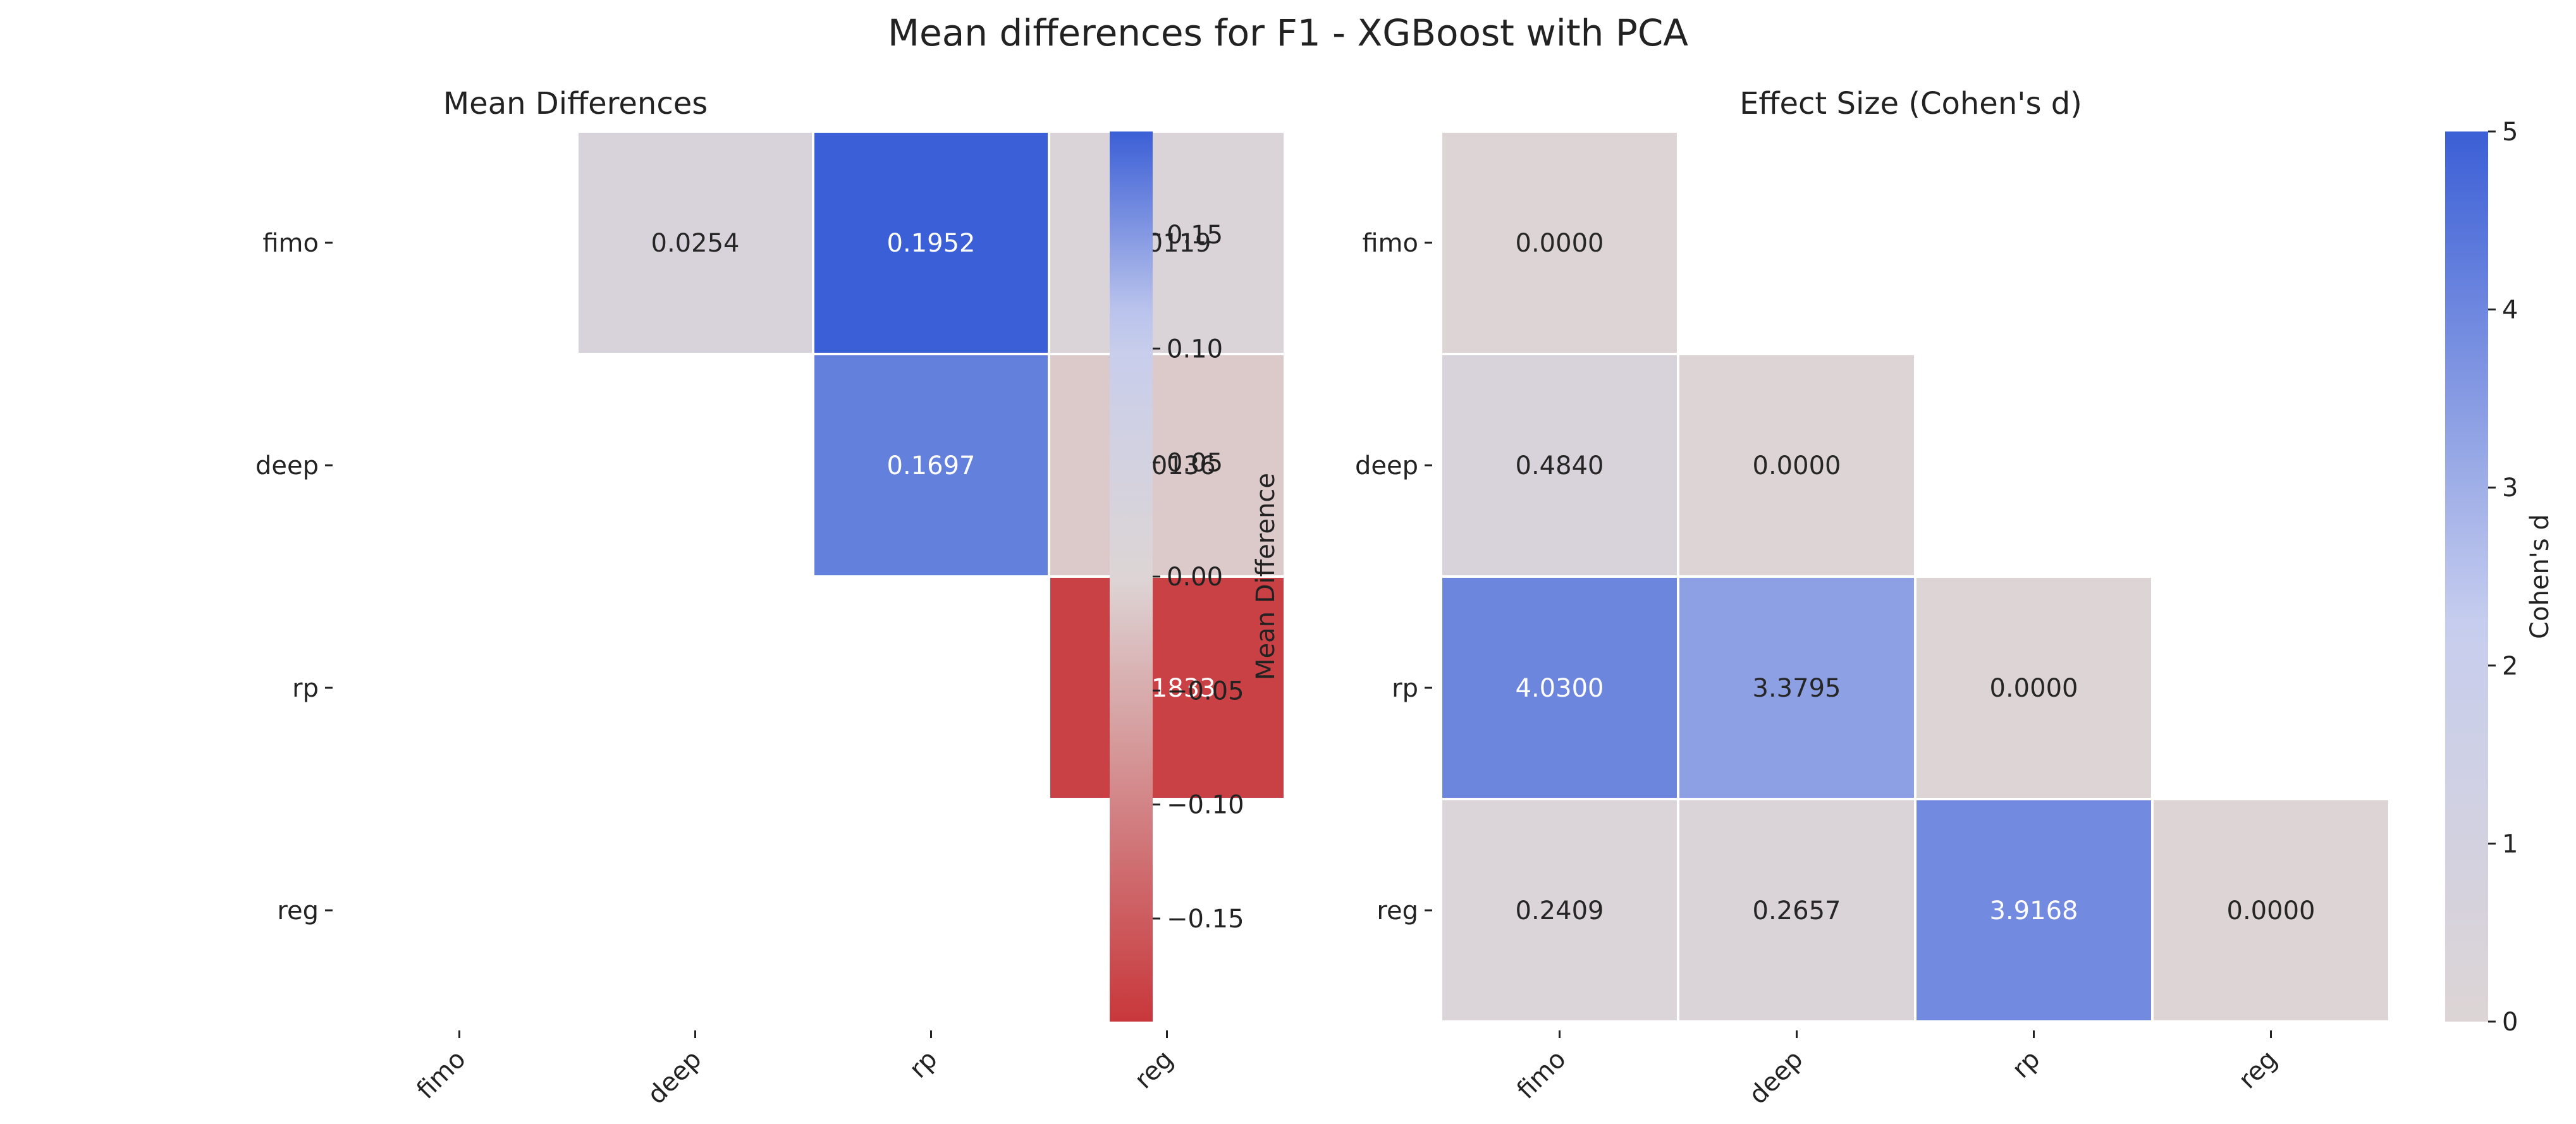 The image size is (2576, 1124). What do you see at coordinates (923, 1065) in the screenshot?
I see `mean-diff-xtick-label-rp: rp` at bounding box center [923, 1065].